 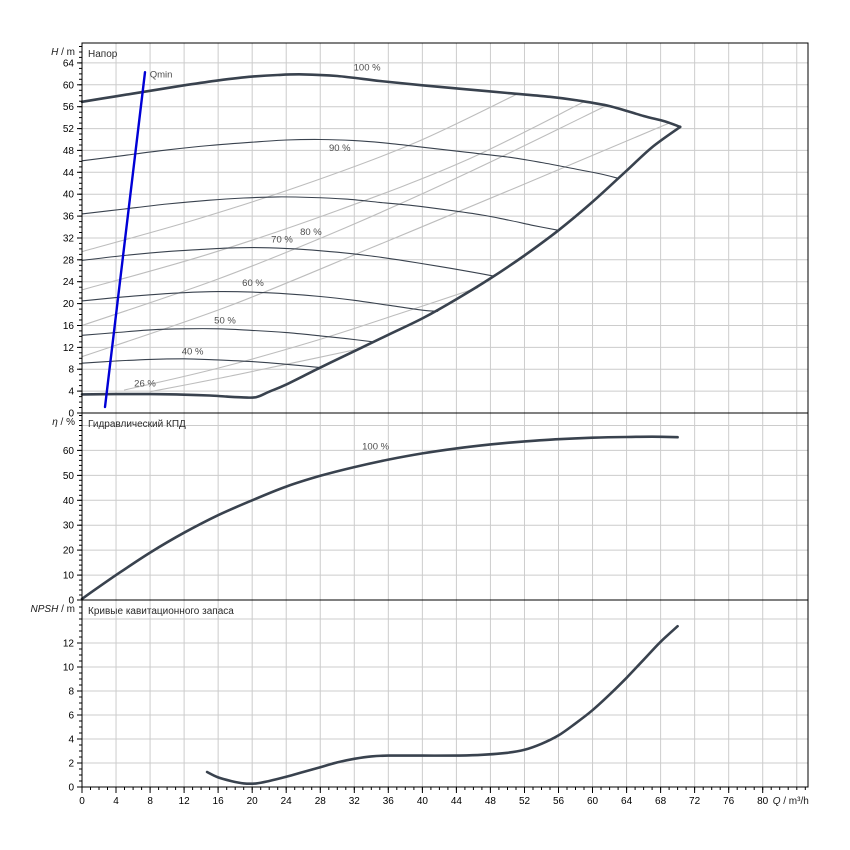 What do you see at coordinates (559, 801) in the screenshot?
I see `x-tick-label: 56` at bounding box center [559, 801].